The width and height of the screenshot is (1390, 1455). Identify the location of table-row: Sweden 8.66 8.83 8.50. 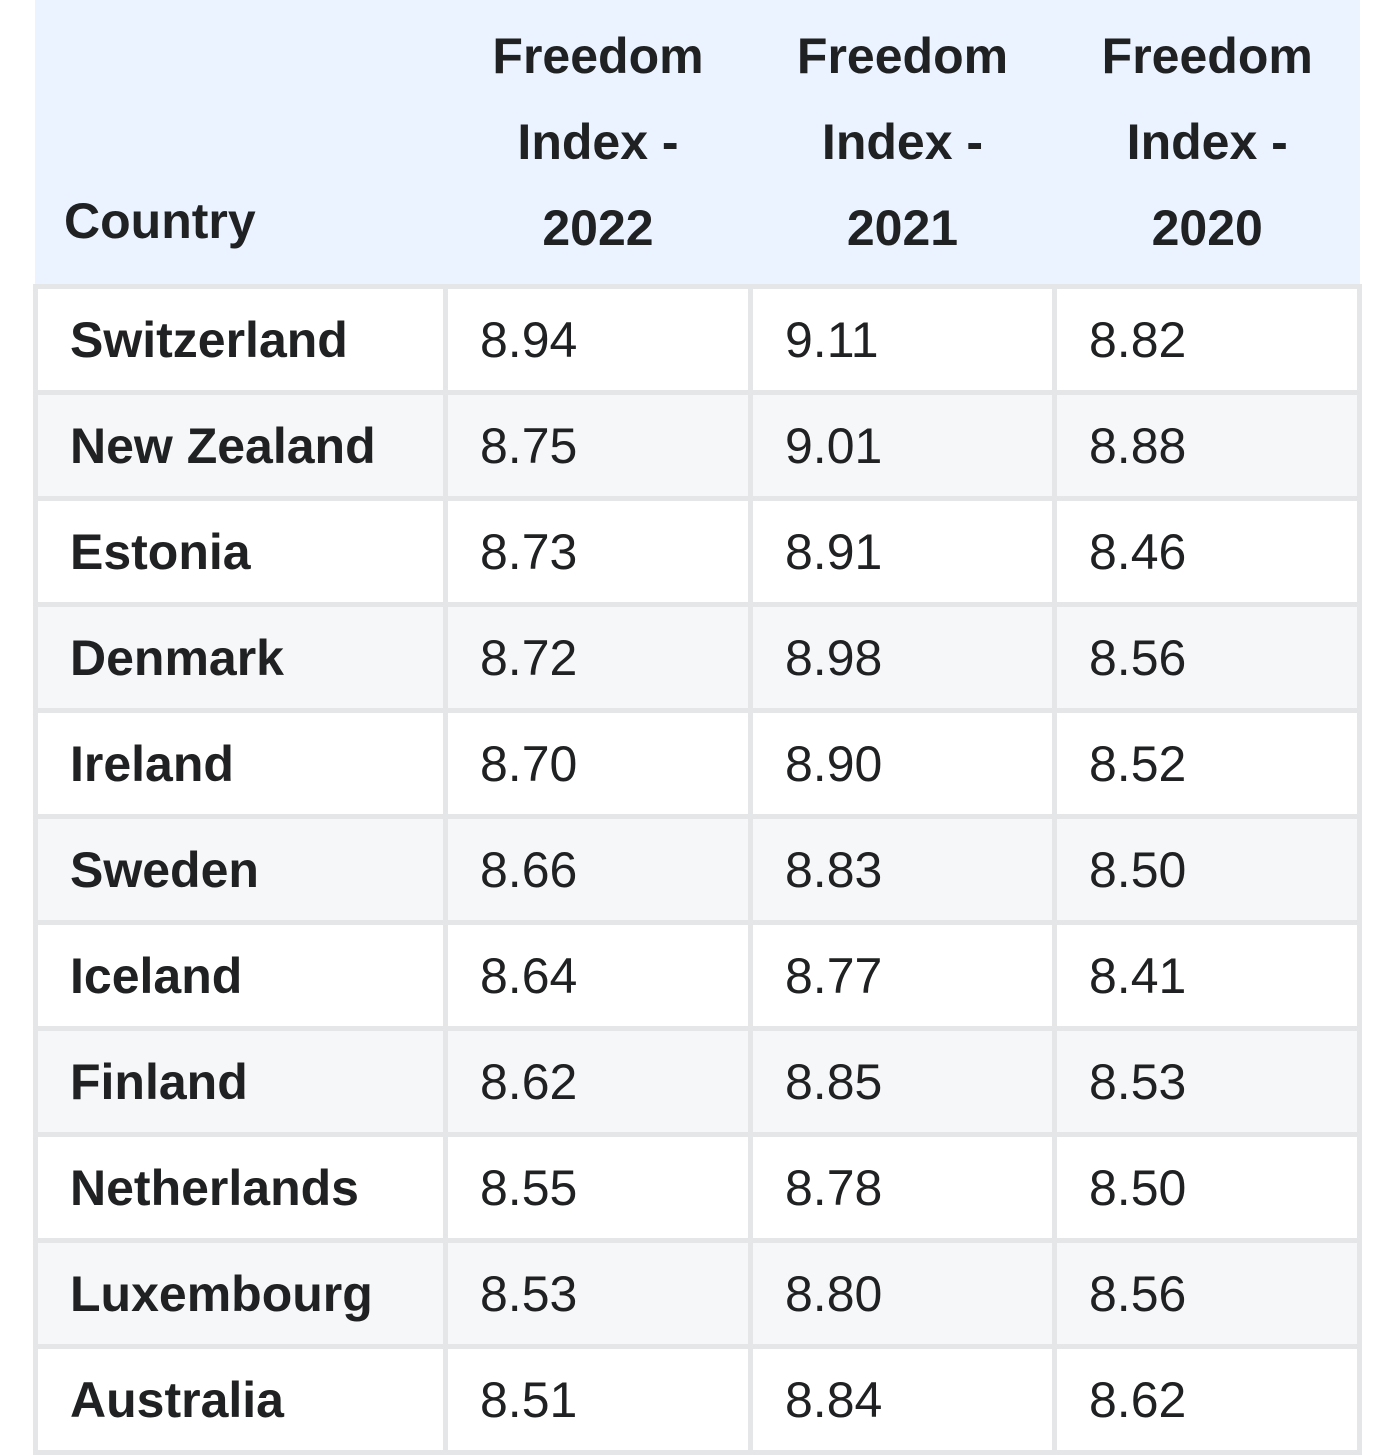
(697, 869).